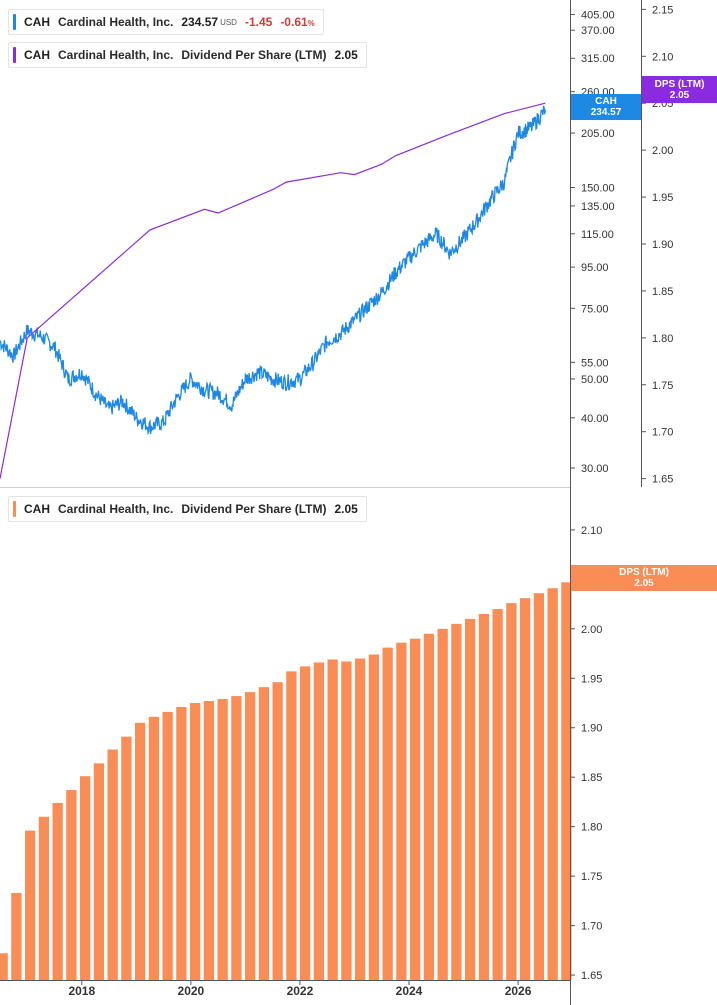 This screenshot has height=1005, width=717. Describe the element at coordinates (598, 189) in the screenshot. I see `price-tick-label: 150.00` at that location.